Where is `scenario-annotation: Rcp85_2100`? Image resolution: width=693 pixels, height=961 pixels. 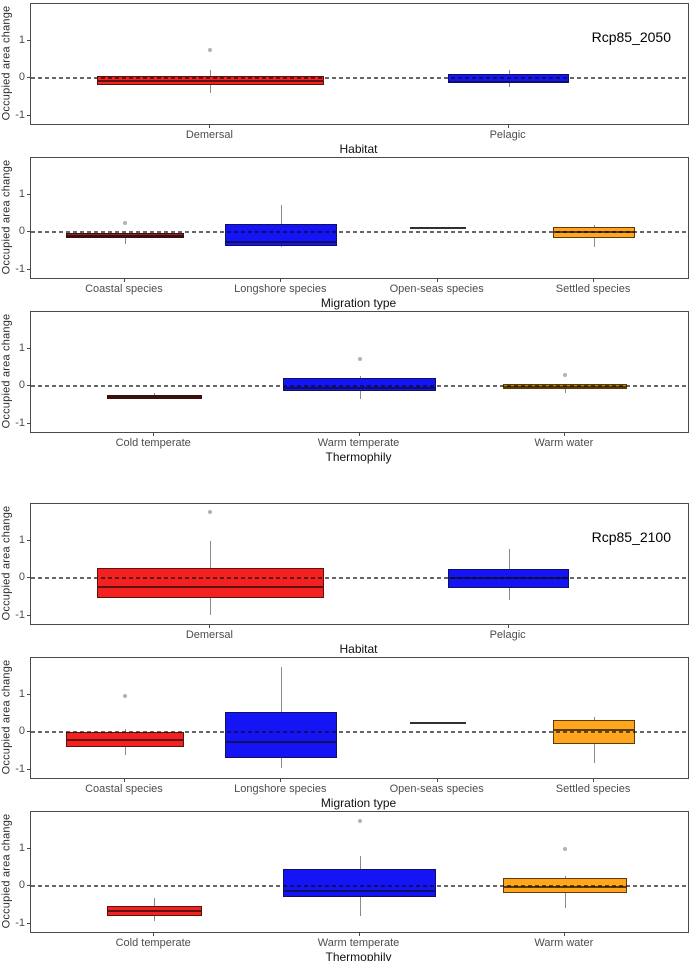 scenario-annotation: Rcp85_2100 is located at coordinates (631, 537).